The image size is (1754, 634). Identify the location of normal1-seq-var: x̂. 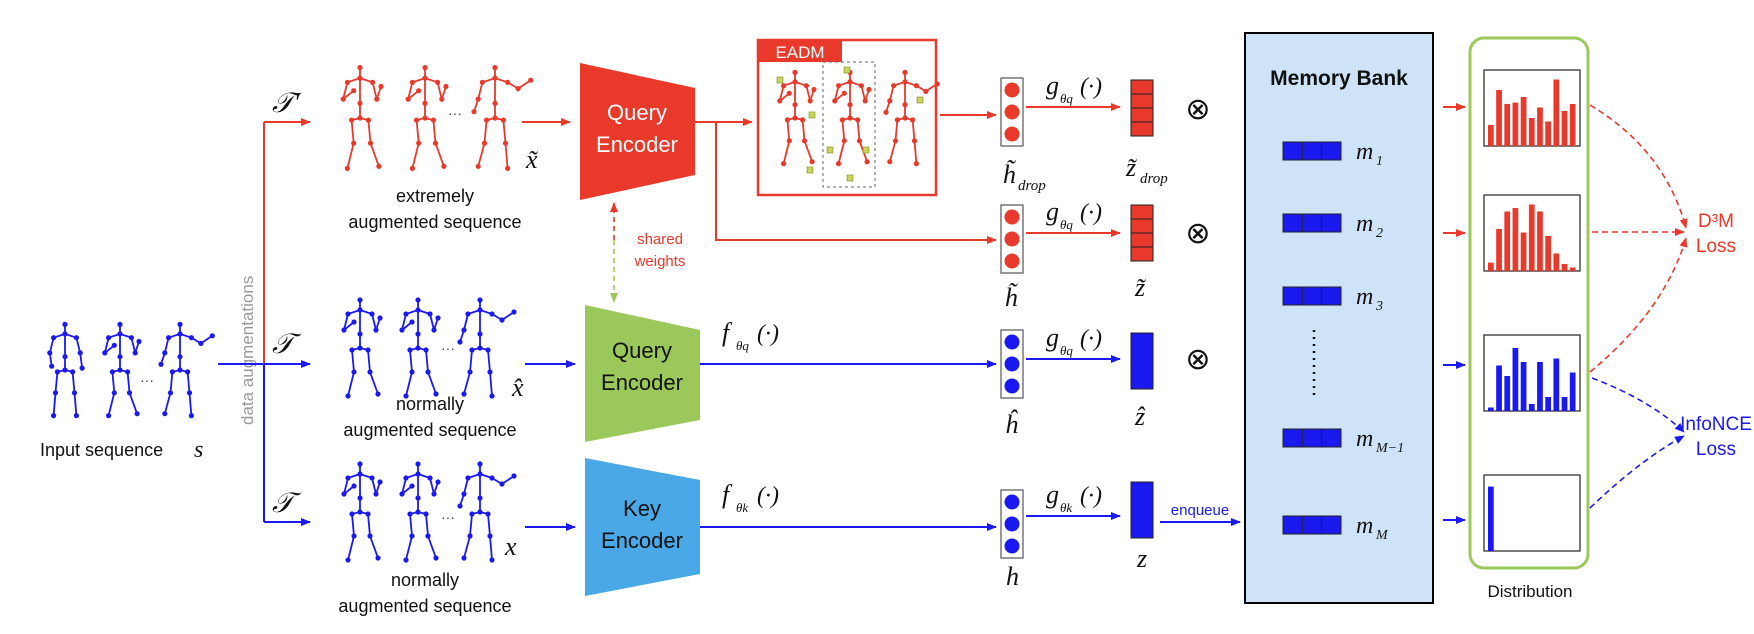
(517, 387).